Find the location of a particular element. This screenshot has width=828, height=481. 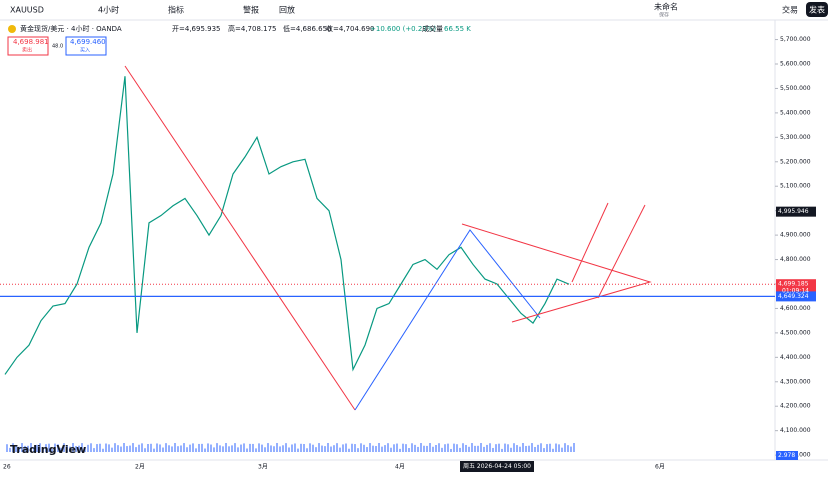

volume-label: 成交量 is located at coordinates (432, 28).